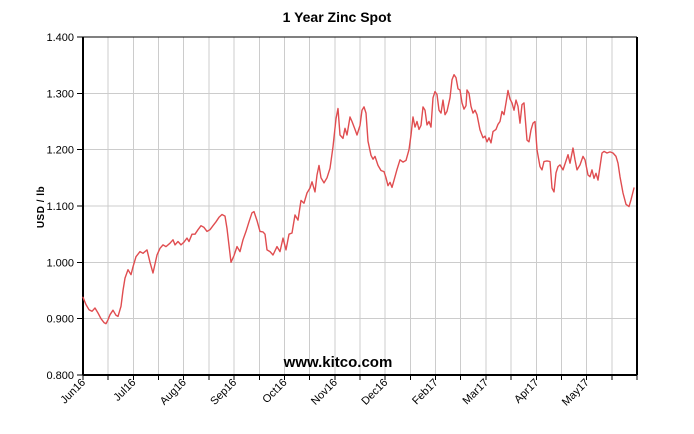  Describe the element at coordinates (475, 392) in the screenshot. I see `x-tick-label: Mar17` at that location.